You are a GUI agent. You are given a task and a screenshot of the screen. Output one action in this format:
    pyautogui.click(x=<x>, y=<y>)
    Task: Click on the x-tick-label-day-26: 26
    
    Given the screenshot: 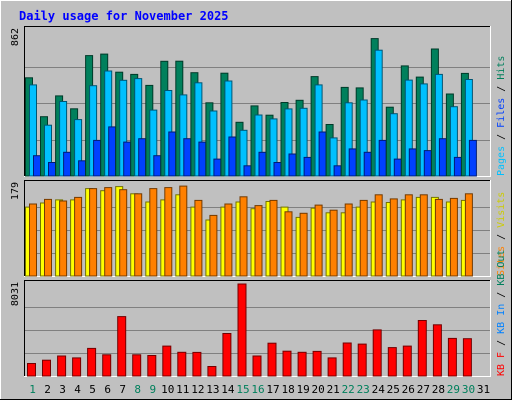 What is the action you would take?
    pyautogui.click(x=408, y=389)
    